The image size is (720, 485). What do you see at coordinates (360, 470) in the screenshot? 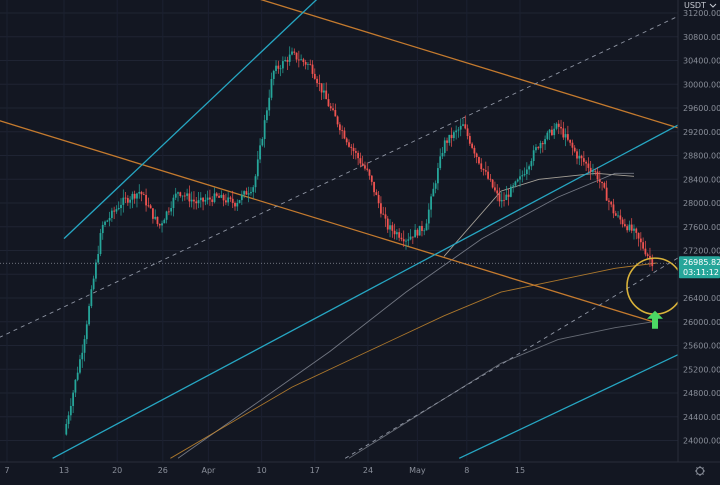
I see `time-axis: 7 13 20 26 Apr 10 17 24 May 8 15` at bounding box center [360, 470].